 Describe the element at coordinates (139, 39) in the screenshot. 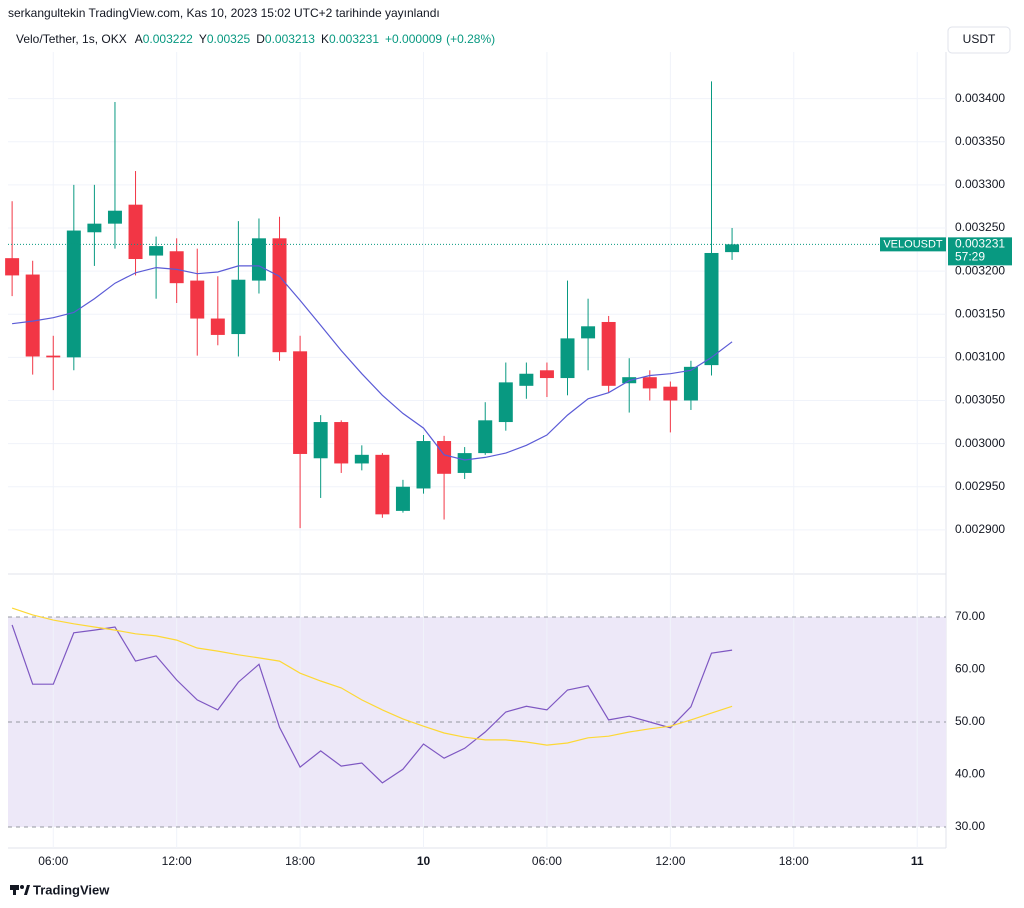

I see `legend-key: A` at that location.